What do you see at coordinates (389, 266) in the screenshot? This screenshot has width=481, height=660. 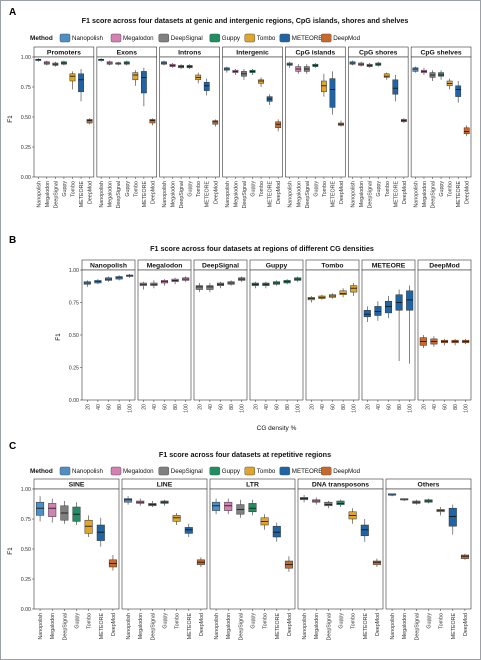 I see `facet-label: METEORE` at bounding box center [389, 266].